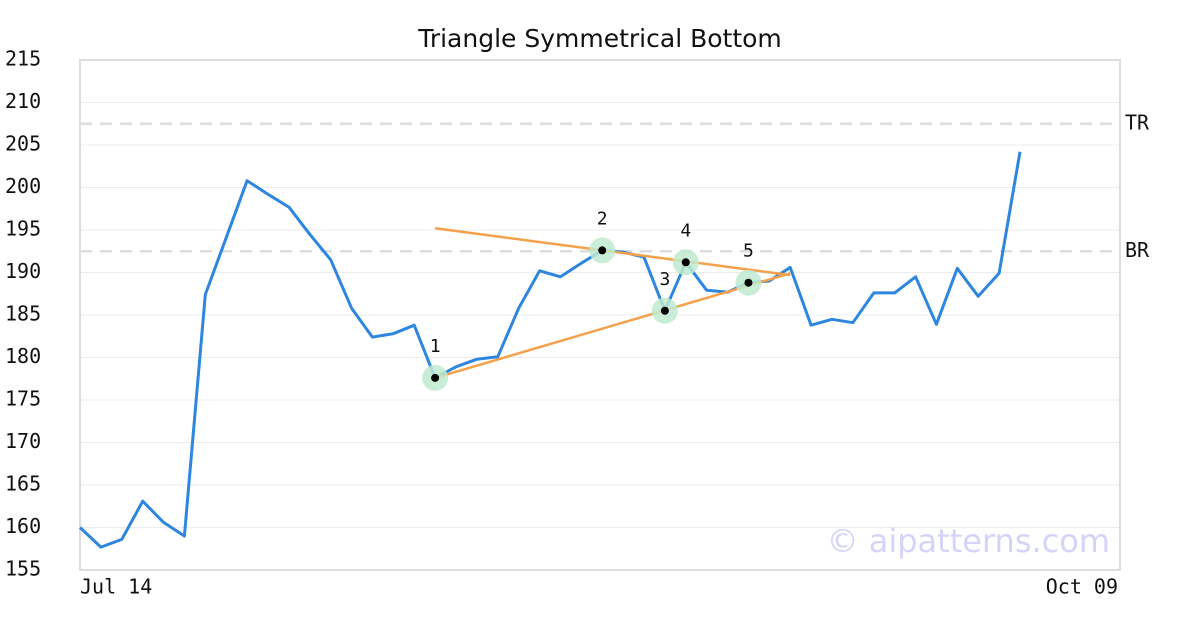 This screenshot has width=1200, height=630. I want to click on x-tick-label: Oct 09, so click(1082, 587).